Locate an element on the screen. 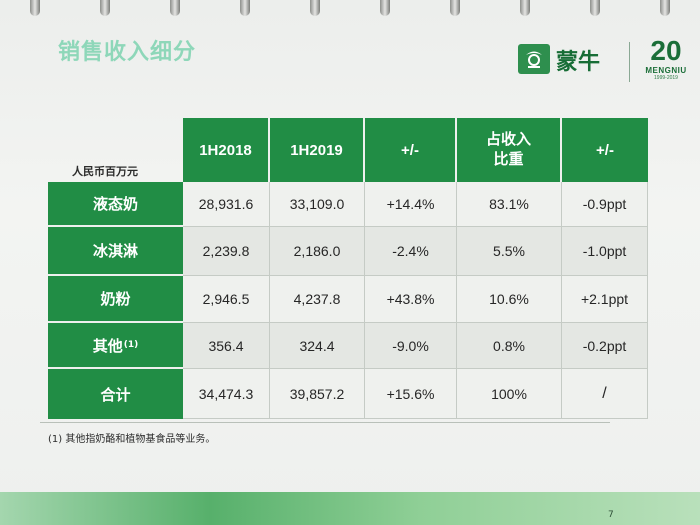 The image size is (700, 525). mengniu-logo-icon is located at coordinates (534, 59).